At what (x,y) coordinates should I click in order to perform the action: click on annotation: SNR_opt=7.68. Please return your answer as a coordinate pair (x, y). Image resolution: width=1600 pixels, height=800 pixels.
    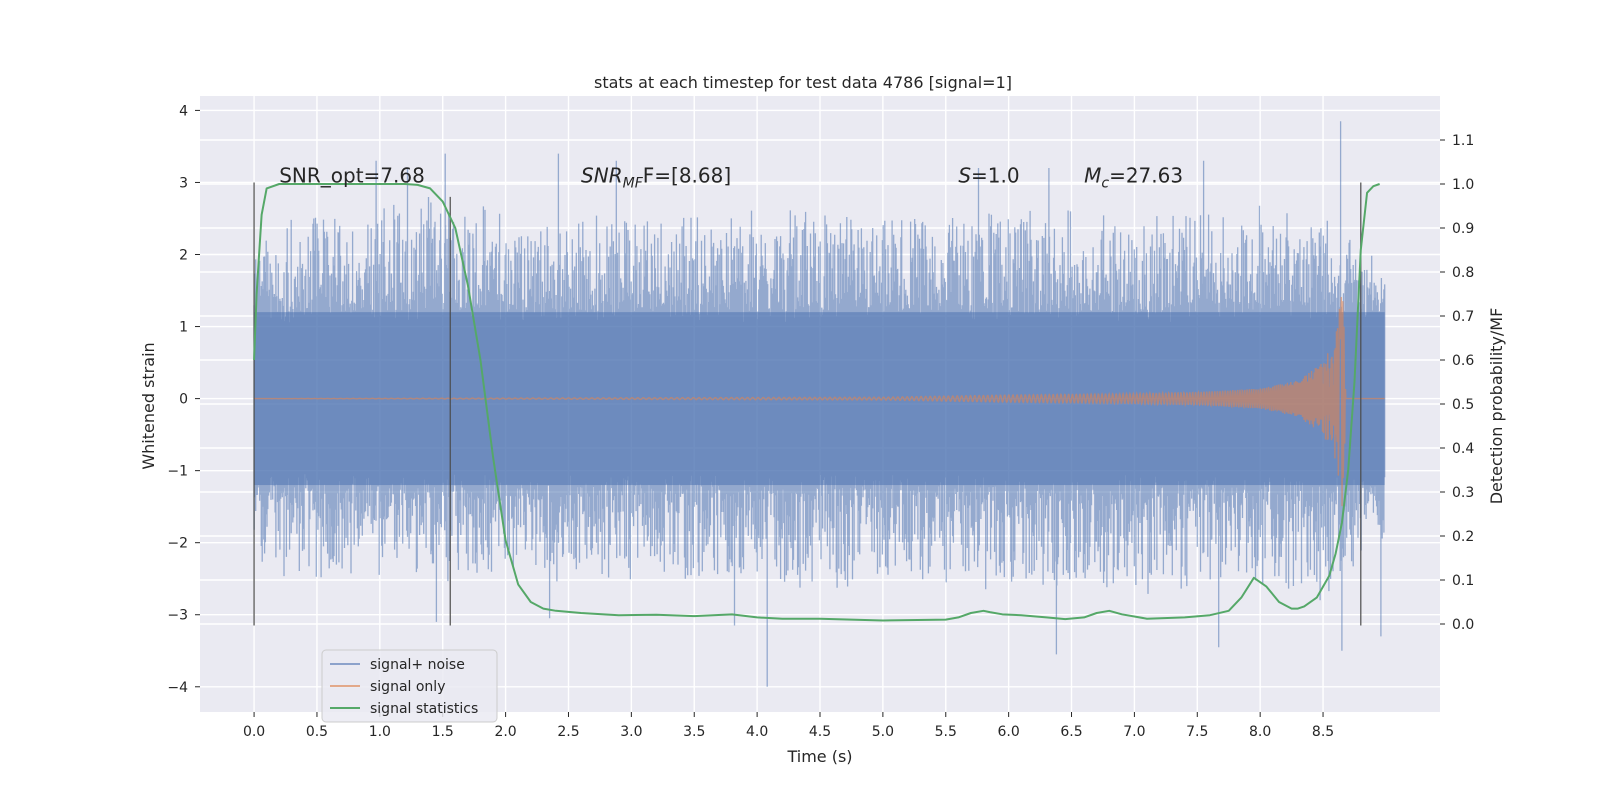
    Looking at the image, I should click on (352, 175).